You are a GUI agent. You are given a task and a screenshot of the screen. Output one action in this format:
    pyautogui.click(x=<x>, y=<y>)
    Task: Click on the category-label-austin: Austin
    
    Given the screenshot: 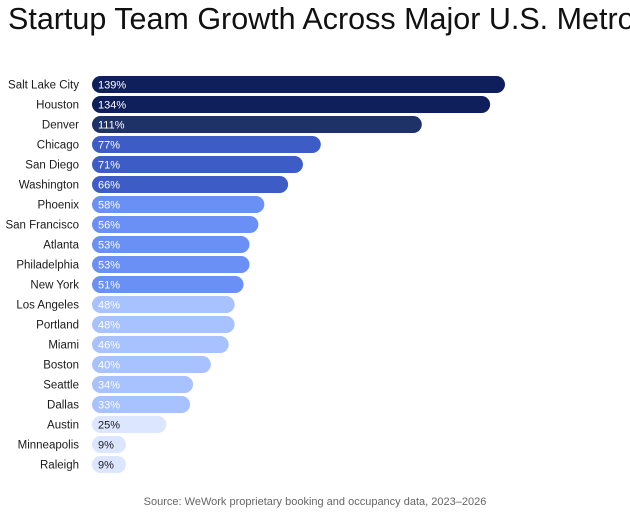 What is the action you would take?
    pyautogui.click(x=63, y=426)
    